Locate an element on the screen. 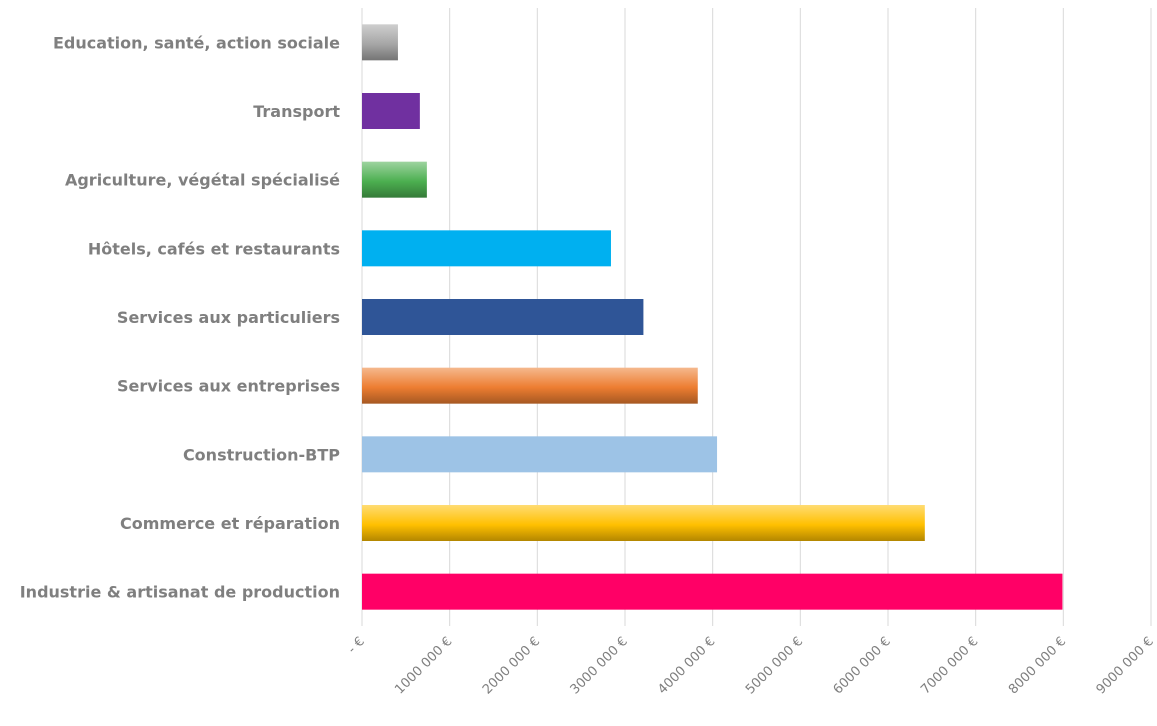 This screenshot has height=726, width=1157. category-label: Hôtels, cafés et restaurants is located at coordinates (214, 248).